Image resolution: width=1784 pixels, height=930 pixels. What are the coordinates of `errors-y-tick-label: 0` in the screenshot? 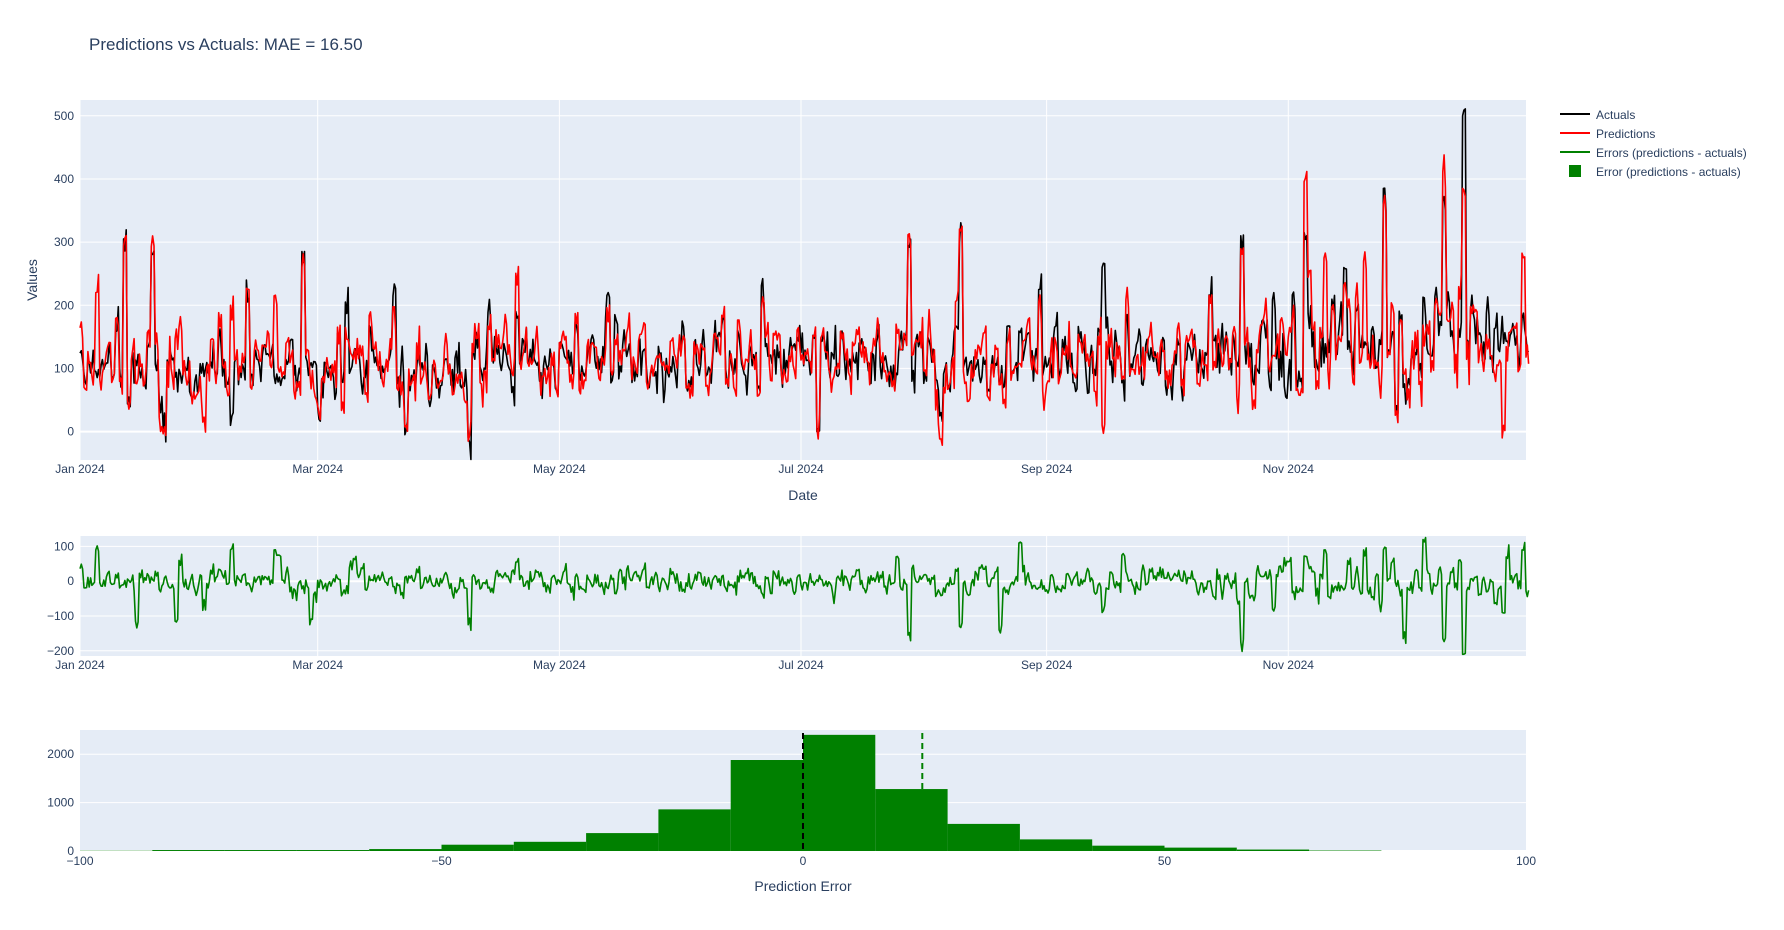 It's located at (70, 581).